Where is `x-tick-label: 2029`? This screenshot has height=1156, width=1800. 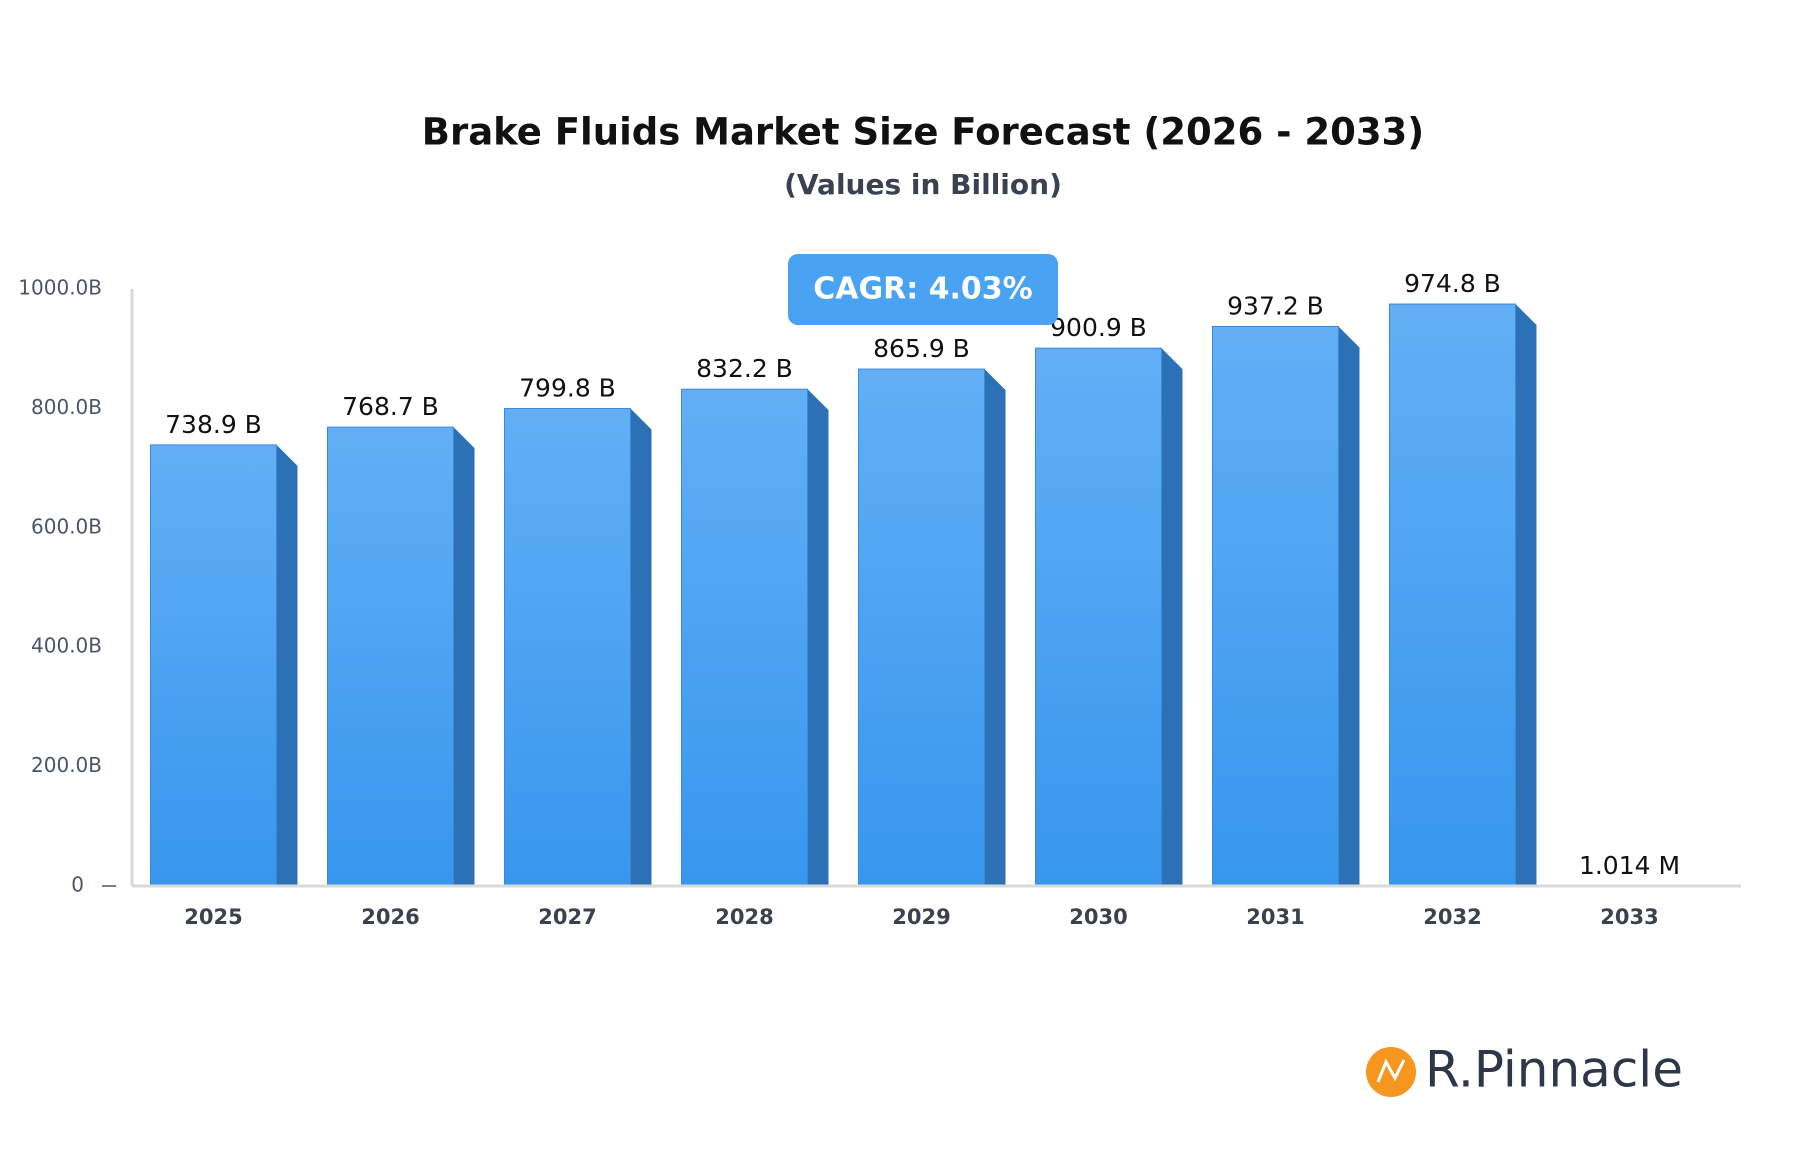
x-tick-label: 2029 is located at coordinates (921, 917).